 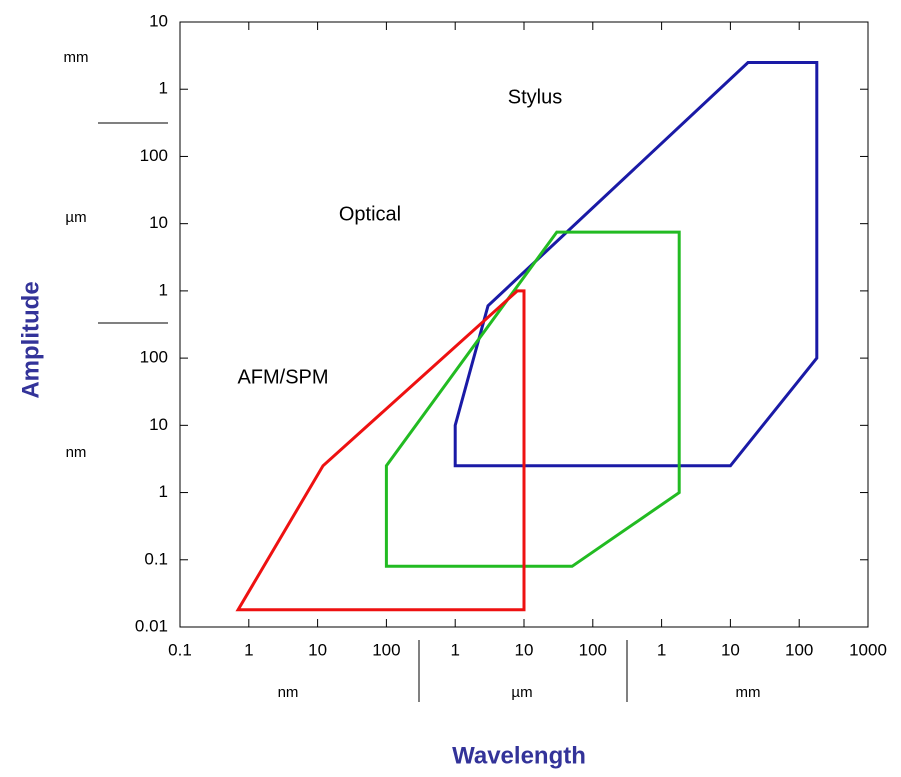 I want to click on y-tick-label: 0.1, so click(x=156, y=558).